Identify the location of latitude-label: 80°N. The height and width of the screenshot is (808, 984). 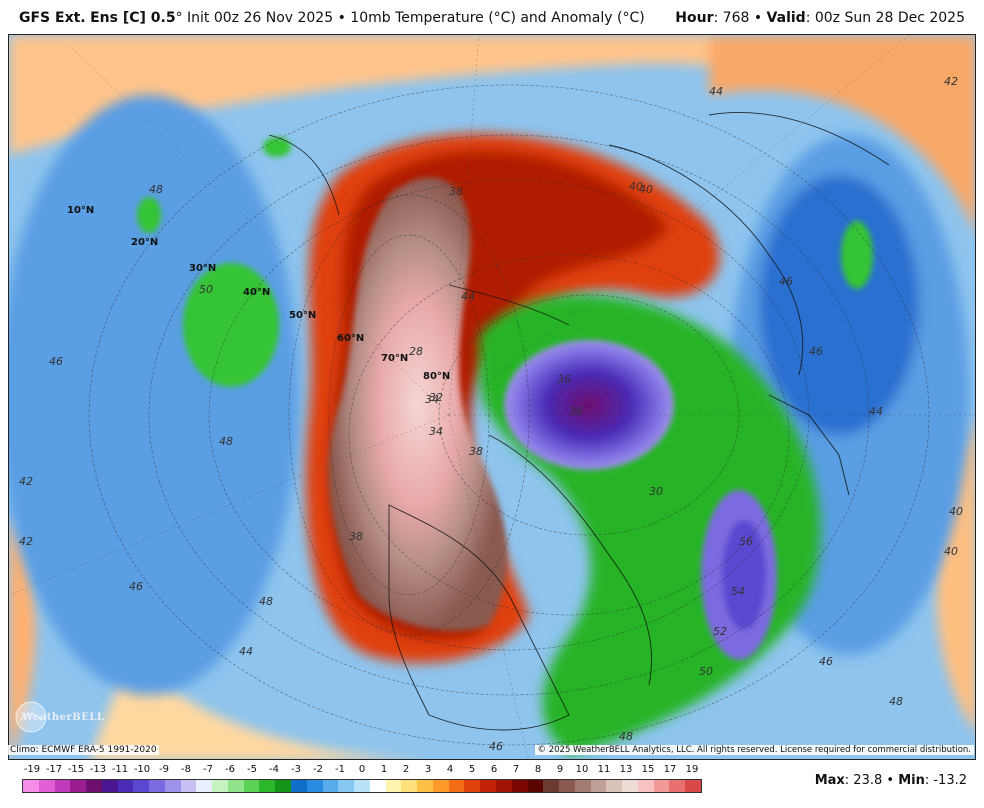
(437, 376).